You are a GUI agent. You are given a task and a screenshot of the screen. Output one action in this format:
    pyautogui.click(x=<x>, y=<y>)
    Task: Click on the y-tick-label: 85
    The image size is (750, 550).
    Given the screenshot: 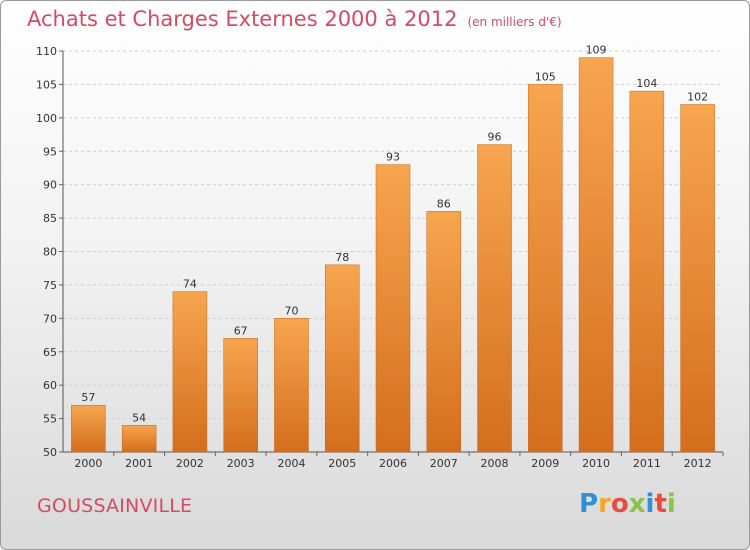 What is the action you would take?
    pyautogui.click(x=50, y=218)
    